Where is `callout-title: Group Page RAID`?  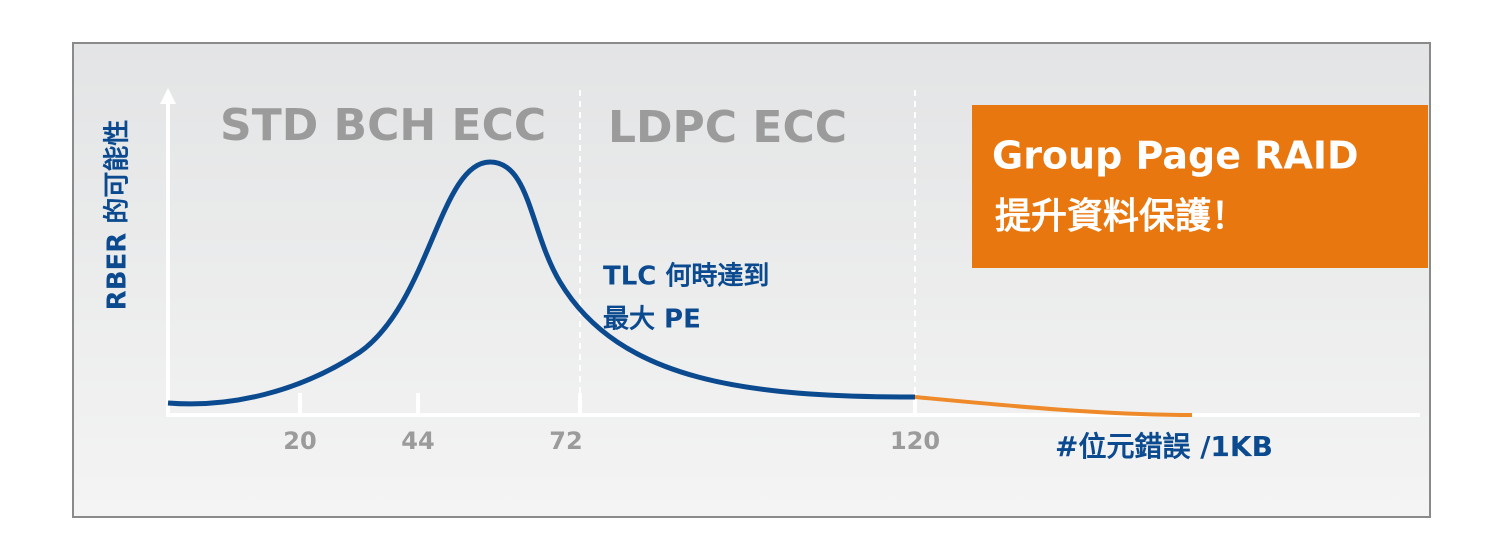
callout-title: Group Page RAID is located at coordinates (1175, 156).